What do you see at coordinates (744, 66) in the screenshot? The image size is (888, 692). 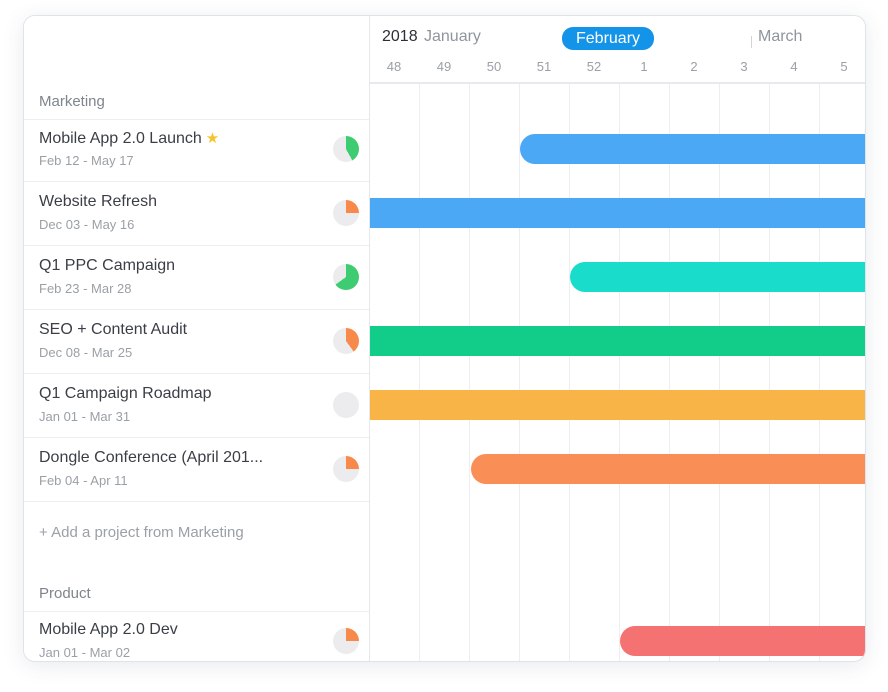 I see `week-label: 3` at bounding box center [744, 66].